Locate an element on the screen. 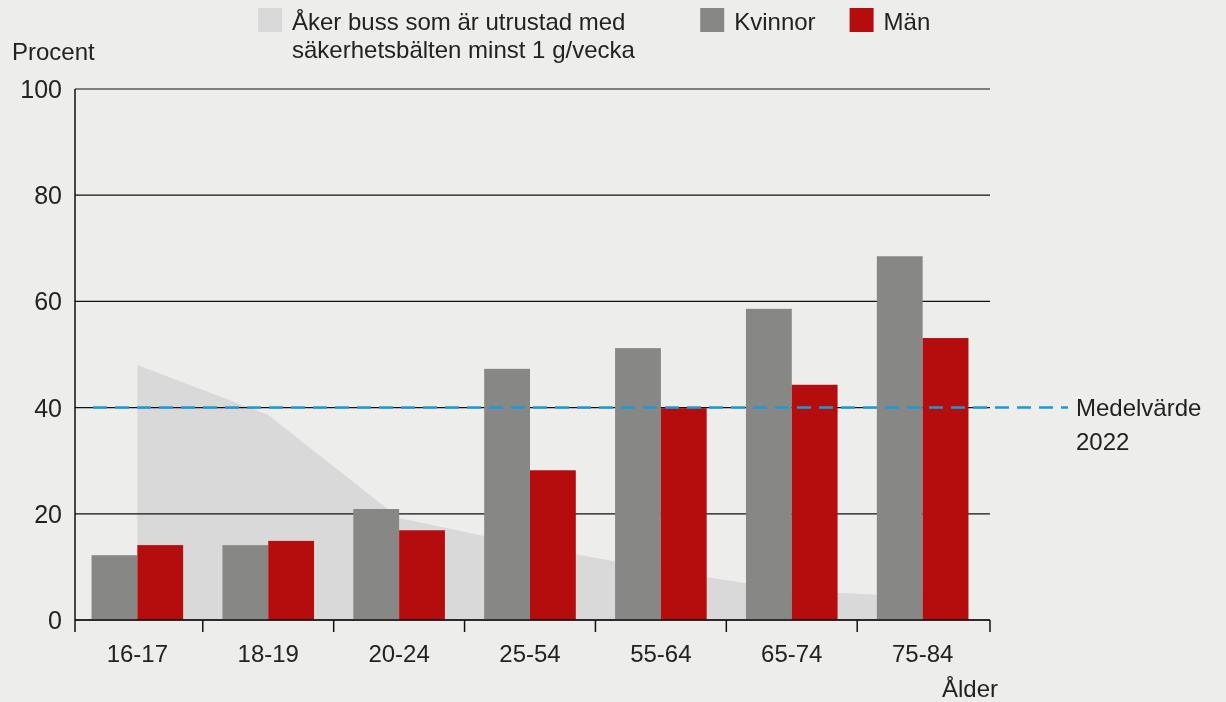 The height and width of the screenshot is (702, 1226). x-axis-title: Ålder is located at coordinates (969, 688).